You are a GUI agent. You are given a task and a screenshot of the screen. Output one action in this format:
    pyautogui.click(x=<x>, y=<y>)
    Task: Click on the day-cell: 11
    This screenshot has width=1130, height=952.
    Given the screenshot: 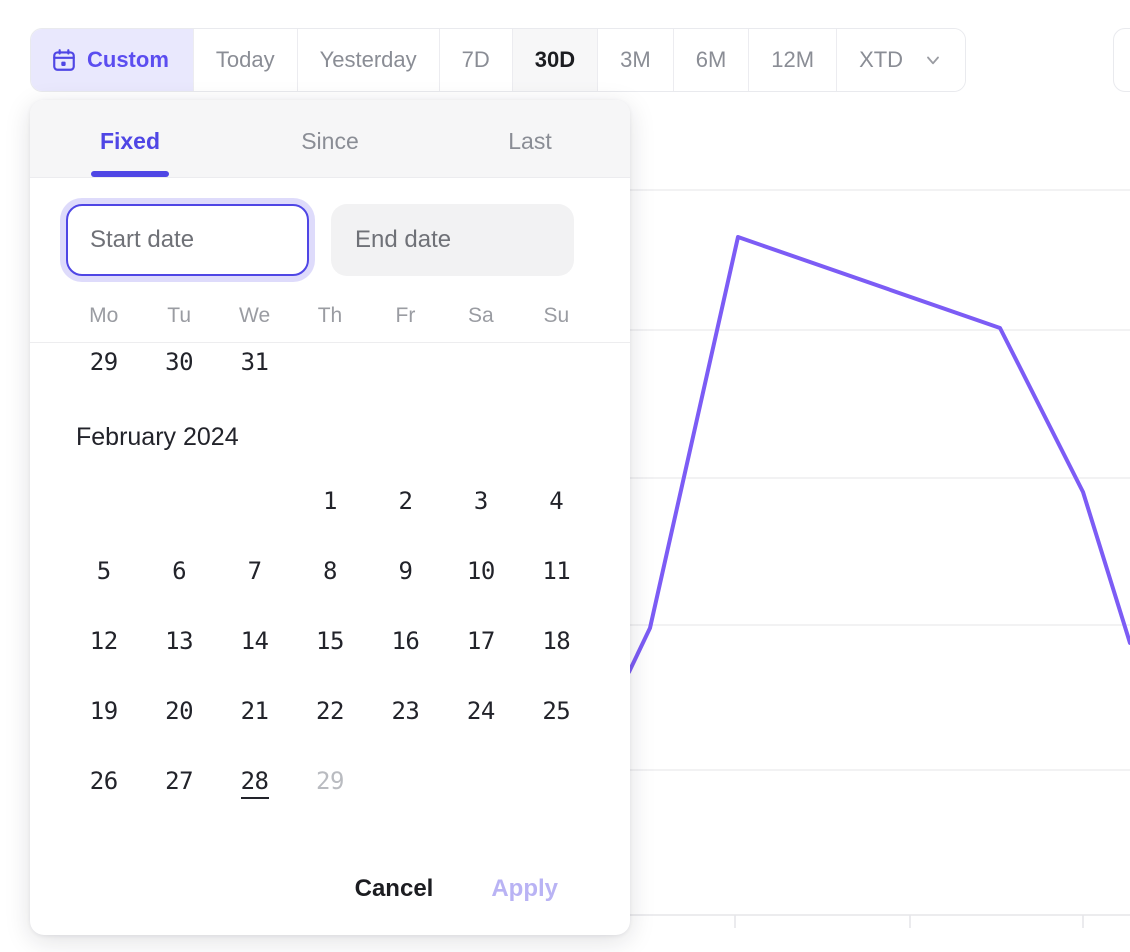 What is the action you would take?
    pyautogui.click(x=556, y=571)
    